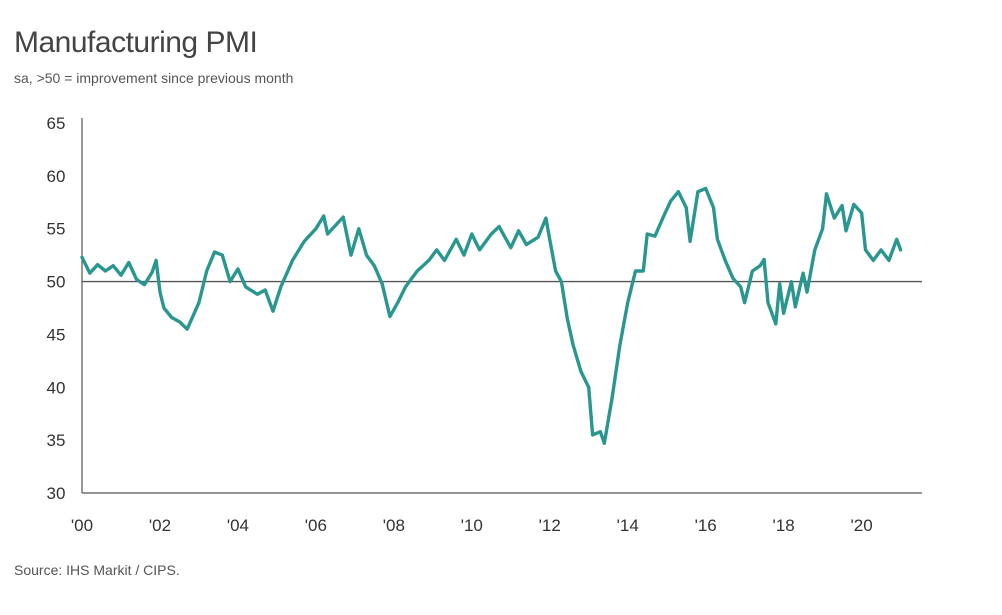 Image resolution: width=1002 pixels, height=615 pixels. Describe the element at coordinates (316, 525) in the screenshot. I see `x-tick-label: '06` at that location.